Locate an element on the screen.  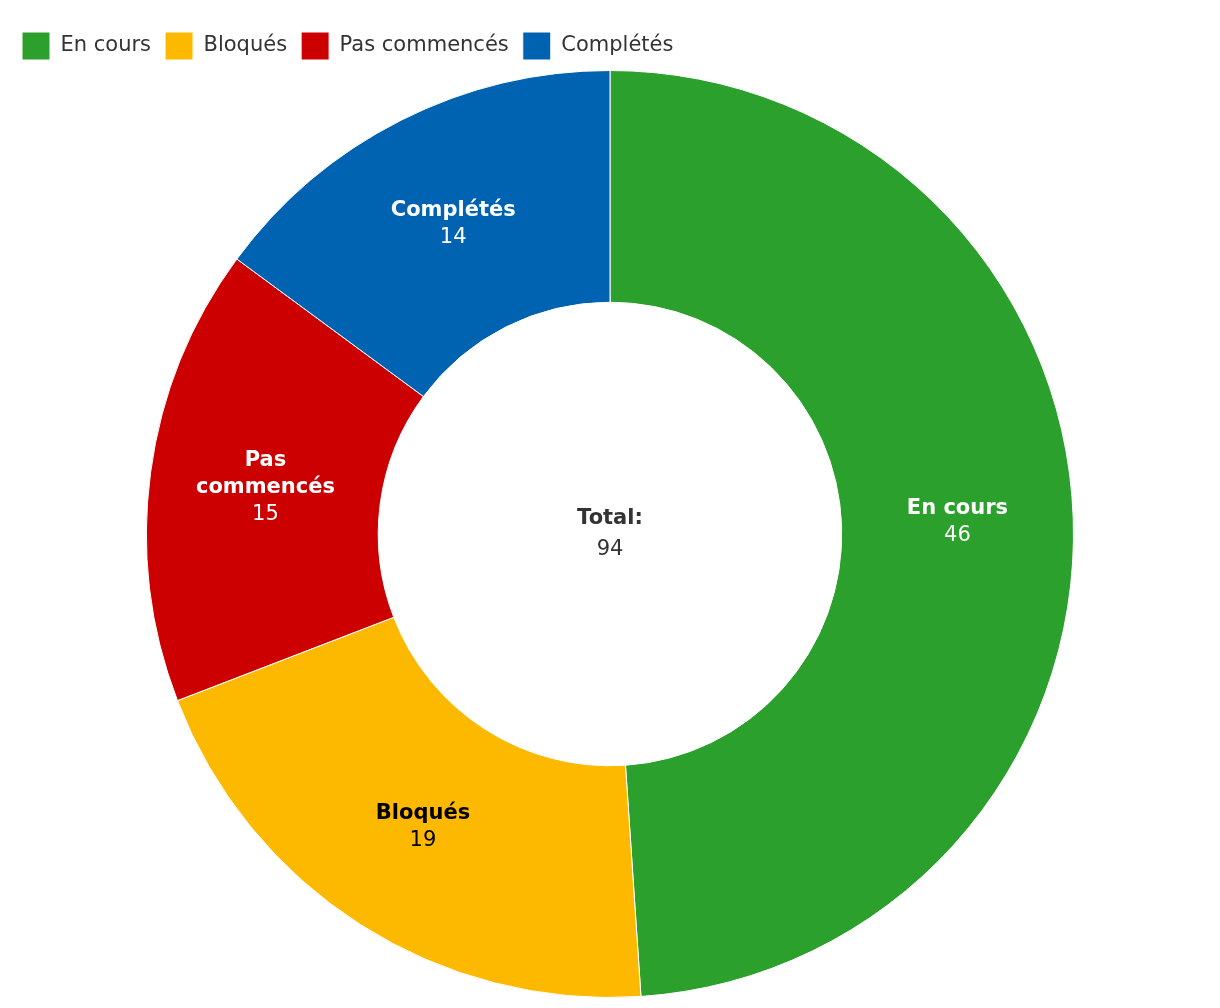
text: 94 is located at coordinates (610, 547).